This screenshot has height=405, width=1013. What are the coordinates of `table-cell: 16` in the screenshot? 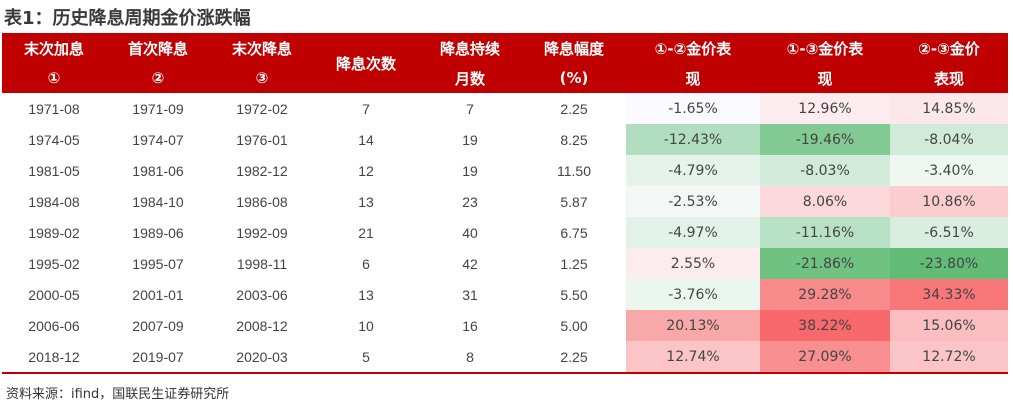 It's located at (470, 325).